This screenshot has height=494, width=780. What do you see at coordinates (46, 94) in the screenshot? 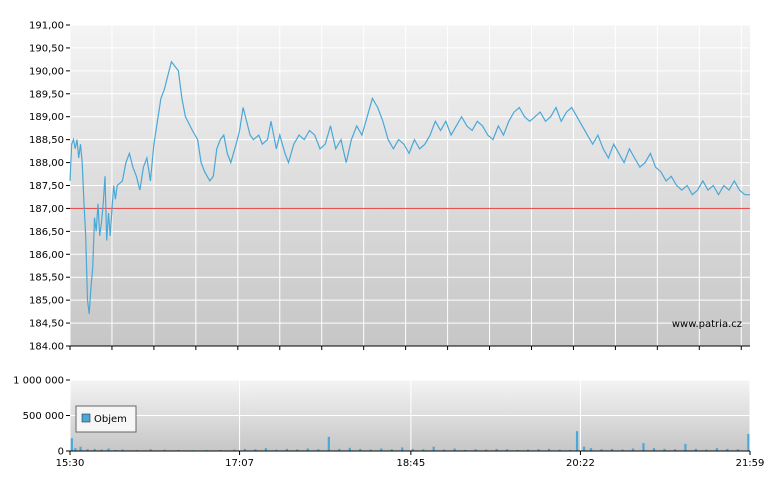
I see `price-tick-label: 189,50` at bounding box center [46, 94].